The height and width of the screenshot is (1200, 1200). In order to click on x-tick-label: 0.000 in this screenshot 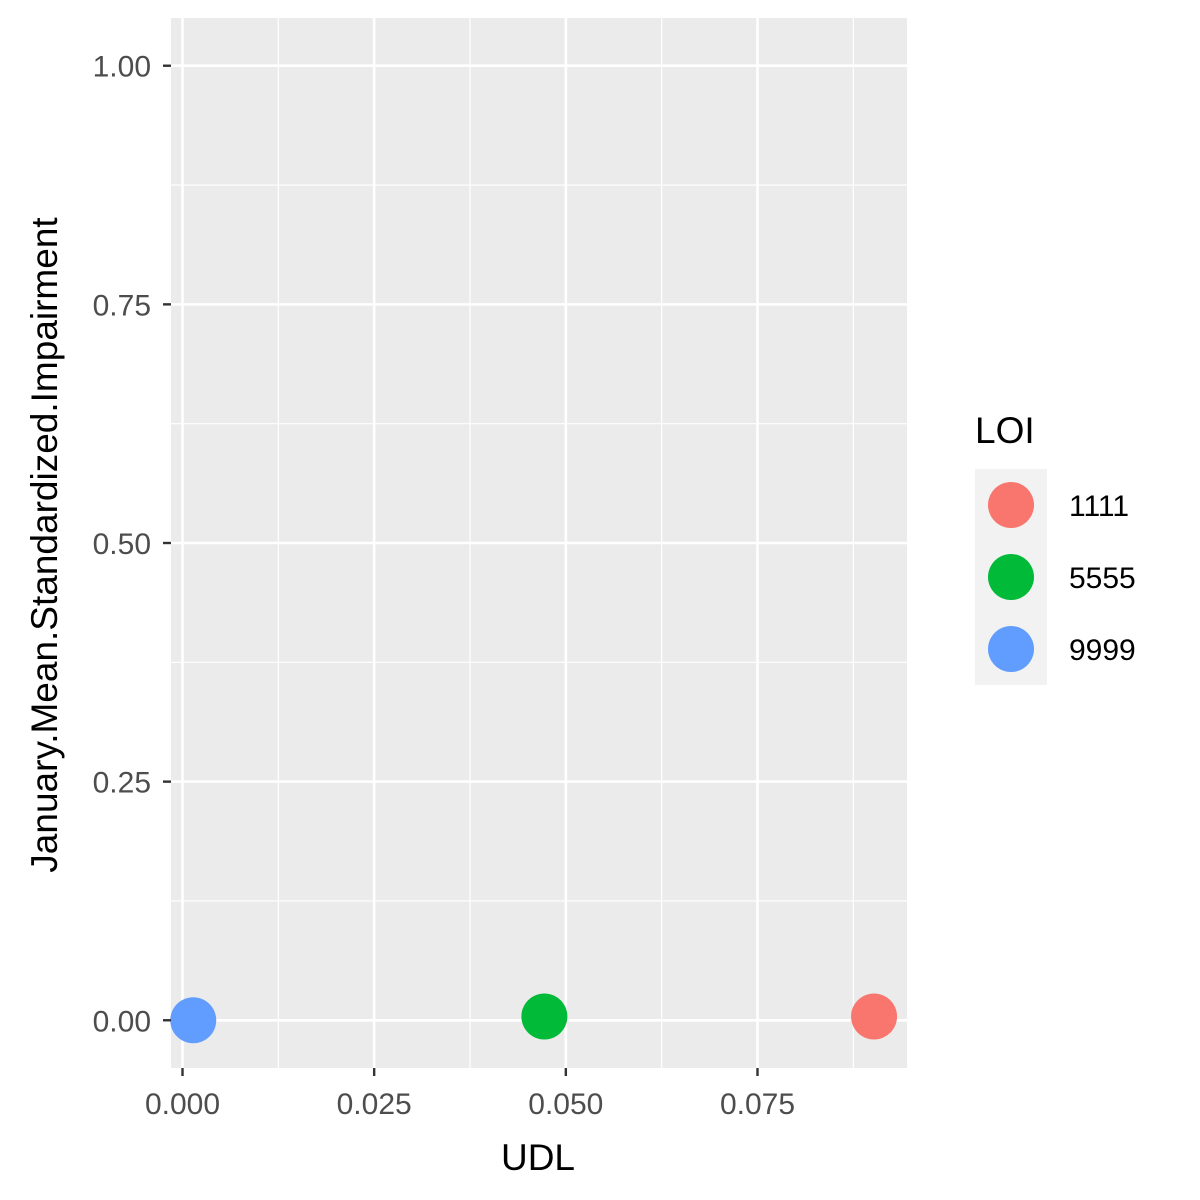, I will do `click(182, 1104)`.